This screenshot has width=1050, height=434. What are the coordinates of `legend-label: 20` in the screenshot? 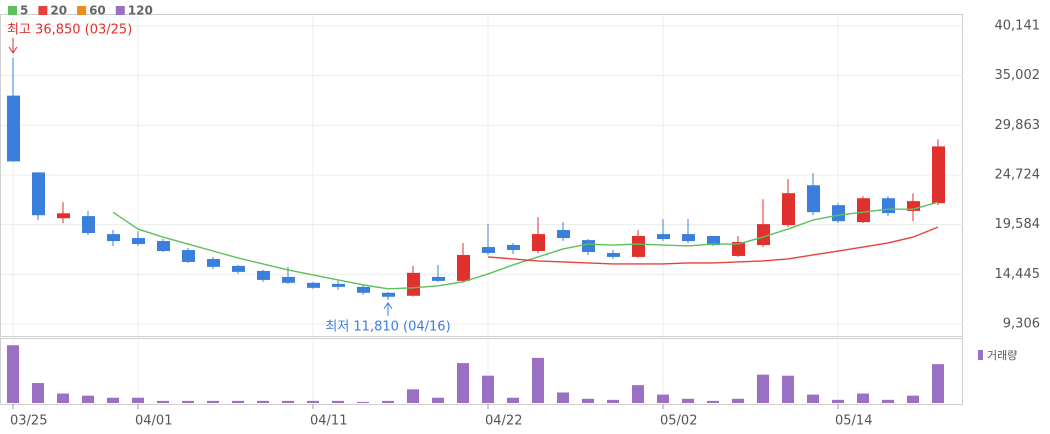 It's located at (58, 11).